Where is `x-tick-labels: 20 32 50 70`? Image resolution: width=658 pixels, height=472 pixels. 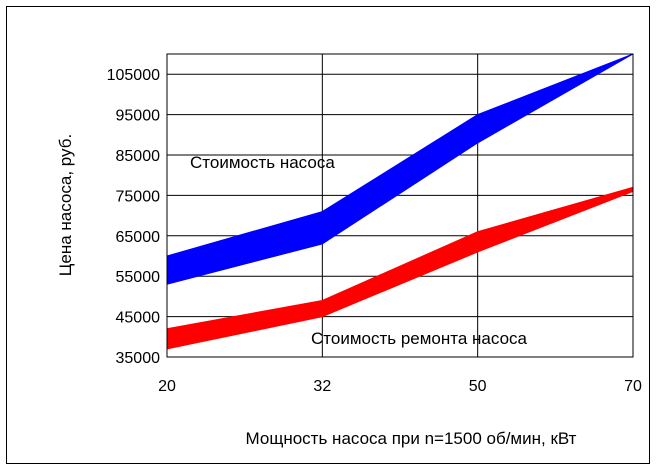
x-tick-labels: 20 32 50 70 is located at coordinates (400, 386).